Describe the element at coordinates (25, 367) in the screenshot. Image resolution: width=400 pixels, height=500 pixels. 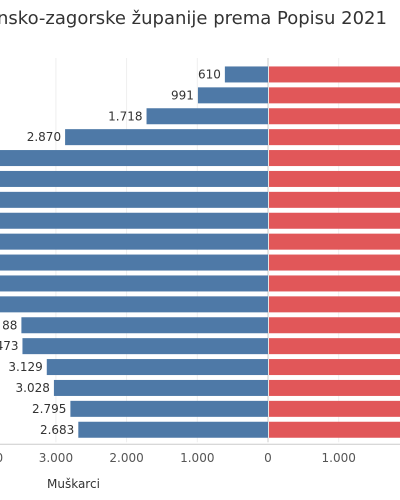
I see `data-label: 3.129` at that location.